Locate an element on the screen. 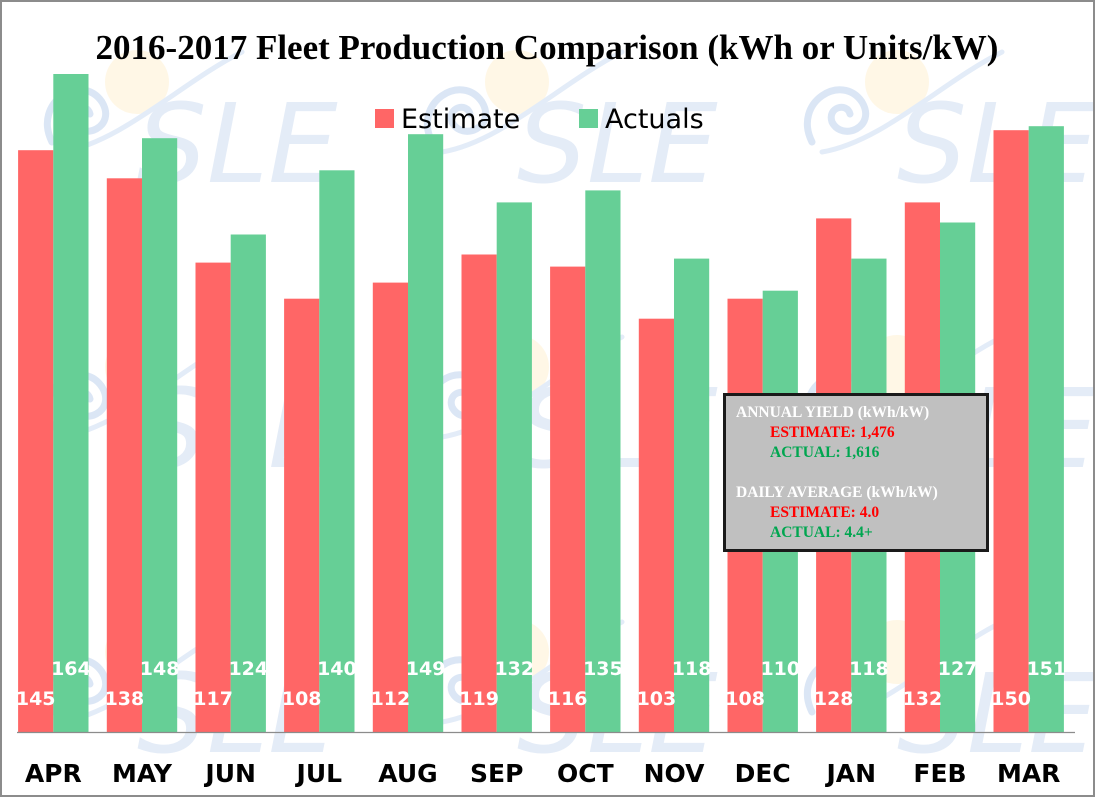 The image size is (1095, 797). data-label-estimate-oct: 116 is located at coordinates (568, 699).